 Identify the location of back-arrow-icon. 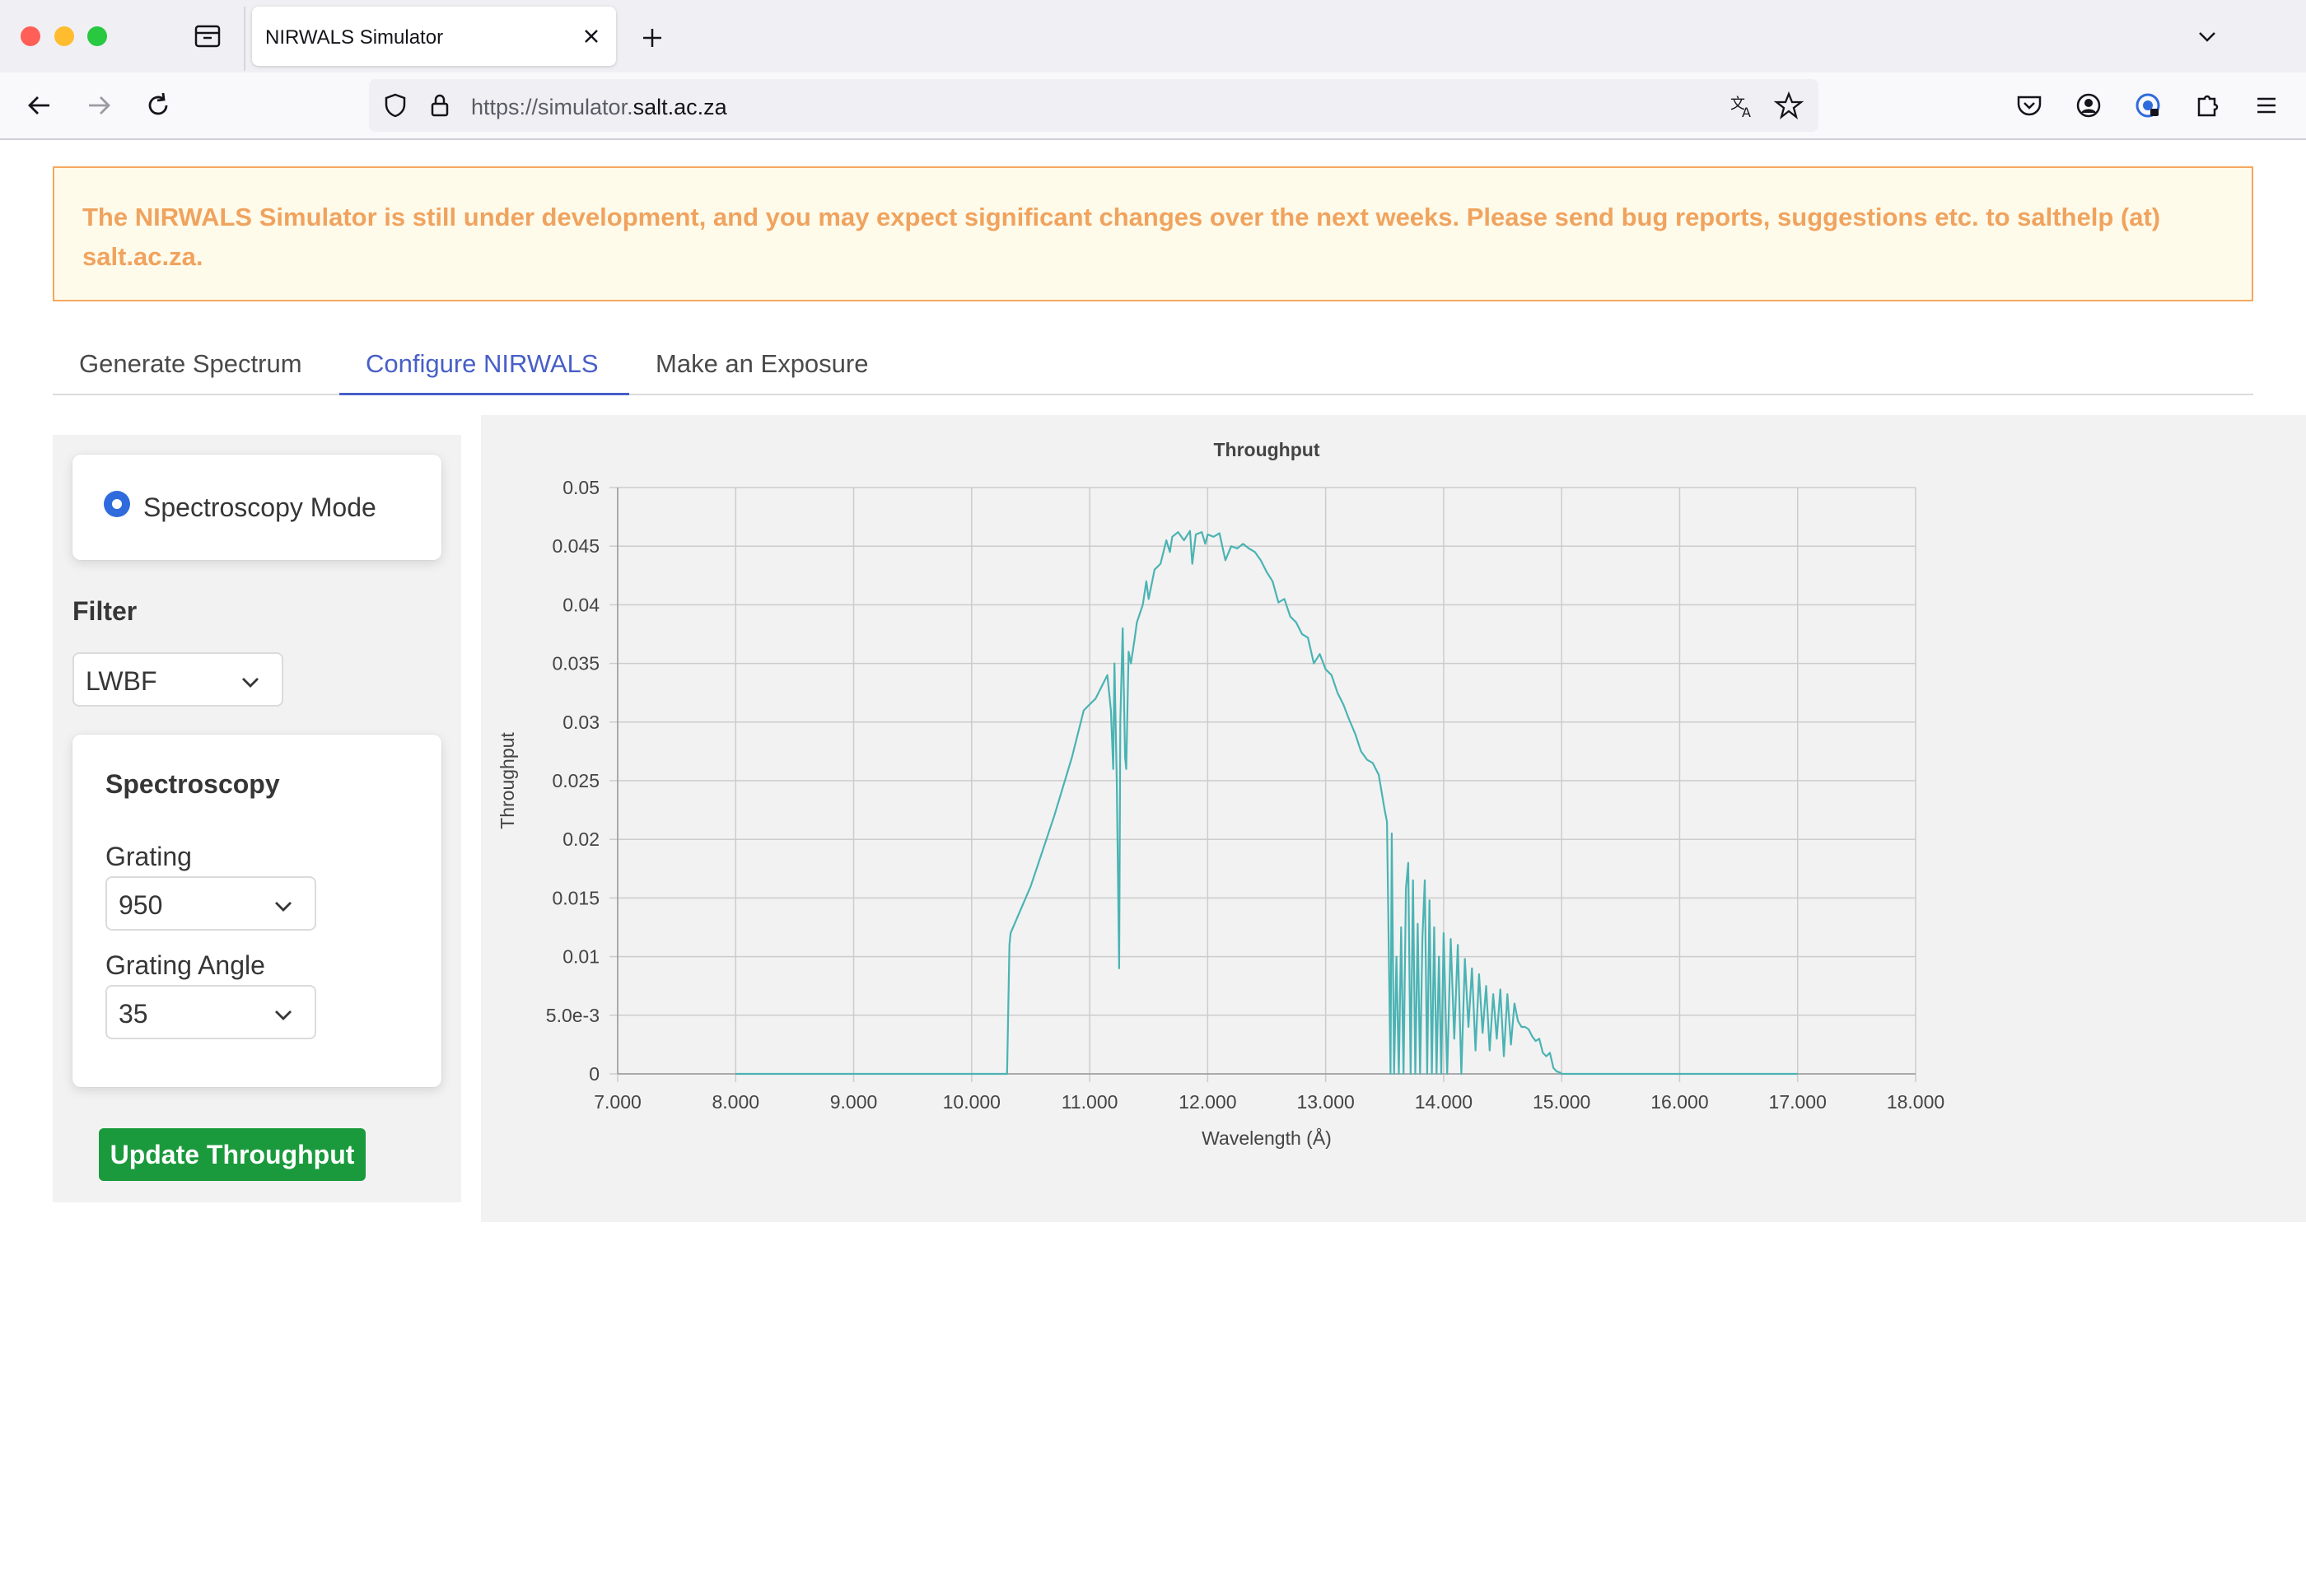
(39, 105).